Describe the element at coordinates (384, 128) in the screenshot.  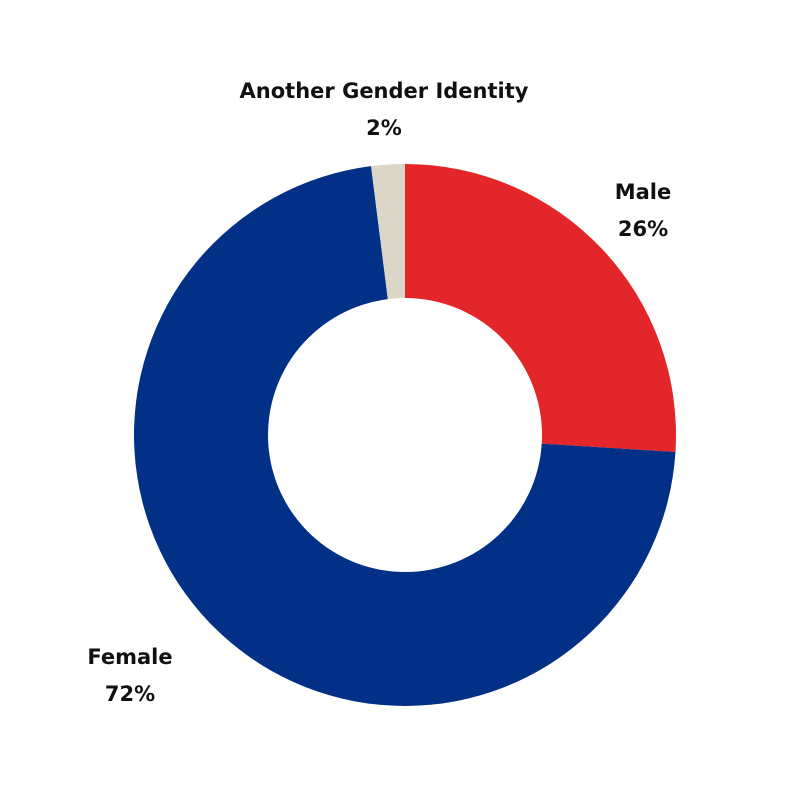
I see `slice-value-label: 2%` at that location.